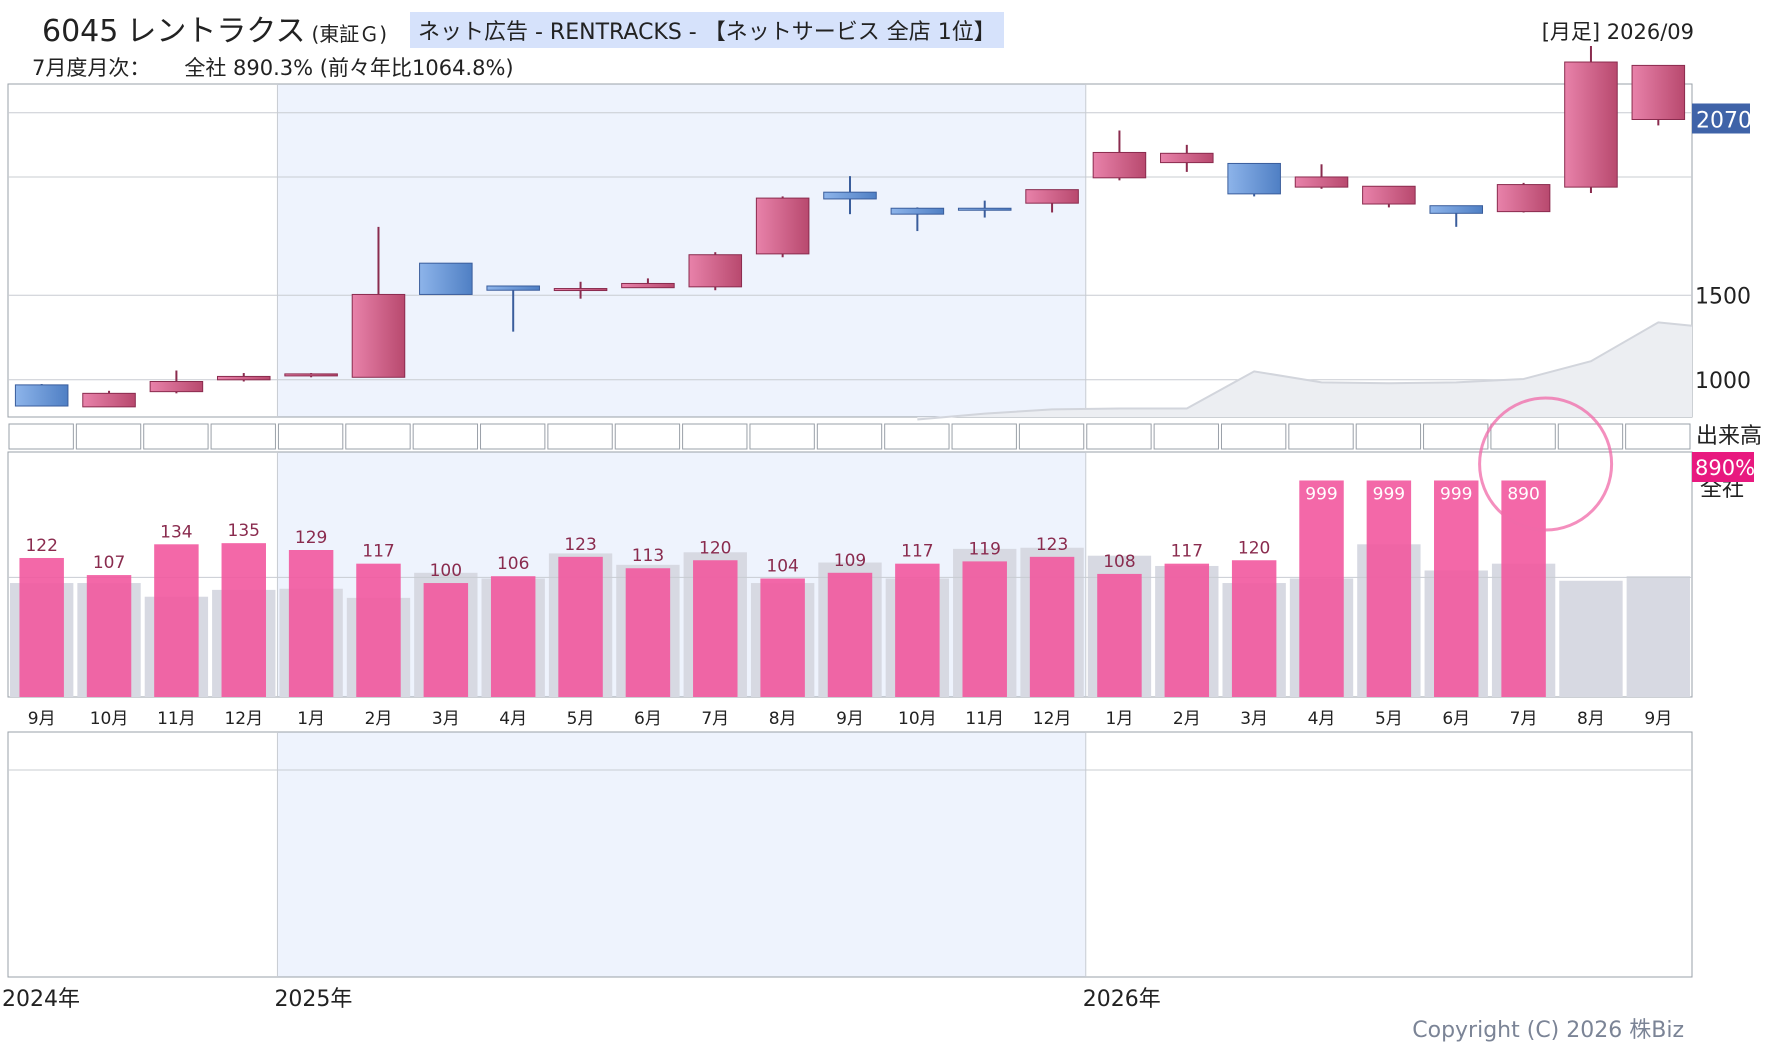 Image resolution: width=1780 pixels, height=1054 pixels. Describe the element at coordinates (513, 719) in the screenshot. I see `month-label: 4月` at that location.